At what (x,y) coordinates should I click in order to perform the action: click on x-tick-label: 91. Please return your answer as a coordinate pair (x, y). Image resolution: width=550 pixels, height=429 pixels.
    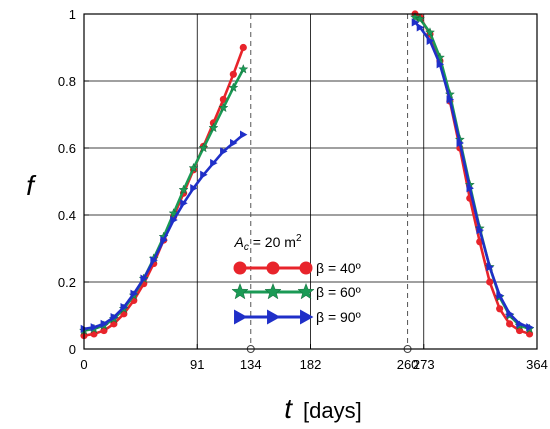
    Looking at the image, I should click on (197, 364).